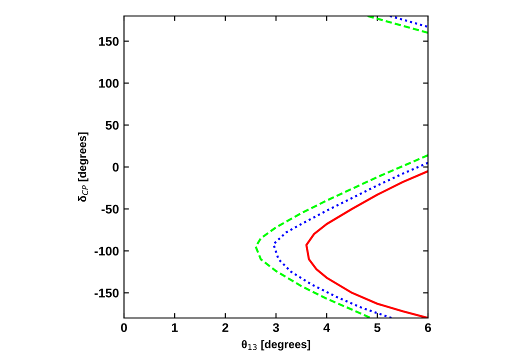 This screenshot has height=363, width=518. What do you see at coordinates (115, 167) in the screenshot?
I see `y-tick-label: 0` at bounding box center [115, 167].